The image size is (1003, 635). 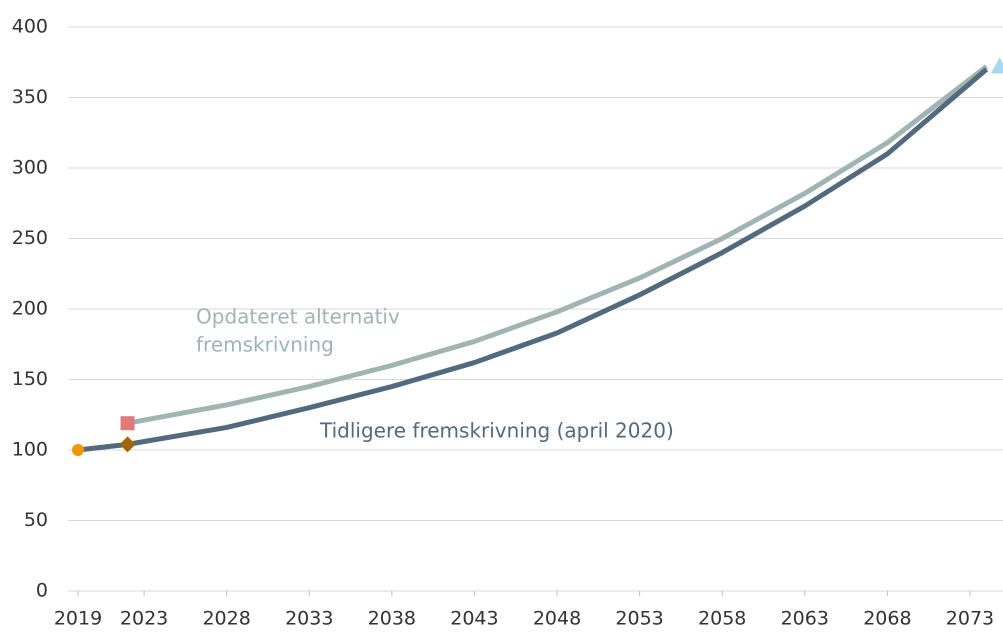 I want to click on x-tick-label: 2033, so click(x=309, y=619).